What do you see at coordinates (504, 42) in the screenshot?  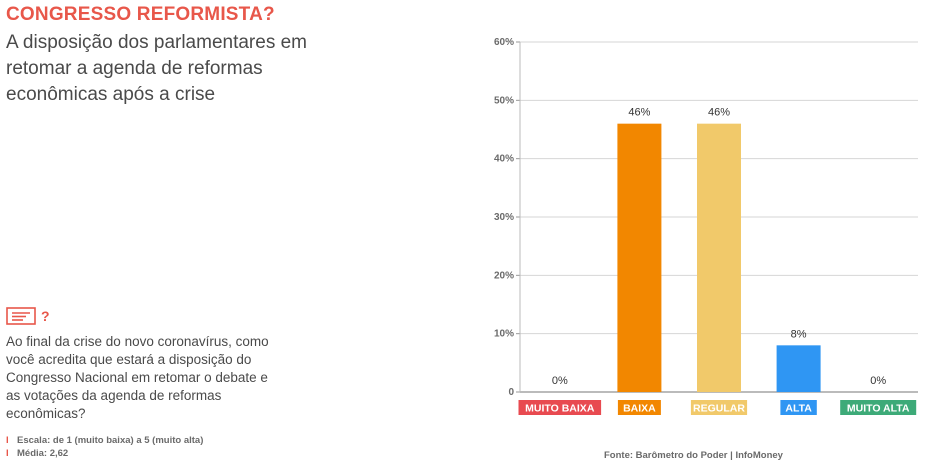 I see `y-tick-label: 60%` at bounding box center [504, 42].